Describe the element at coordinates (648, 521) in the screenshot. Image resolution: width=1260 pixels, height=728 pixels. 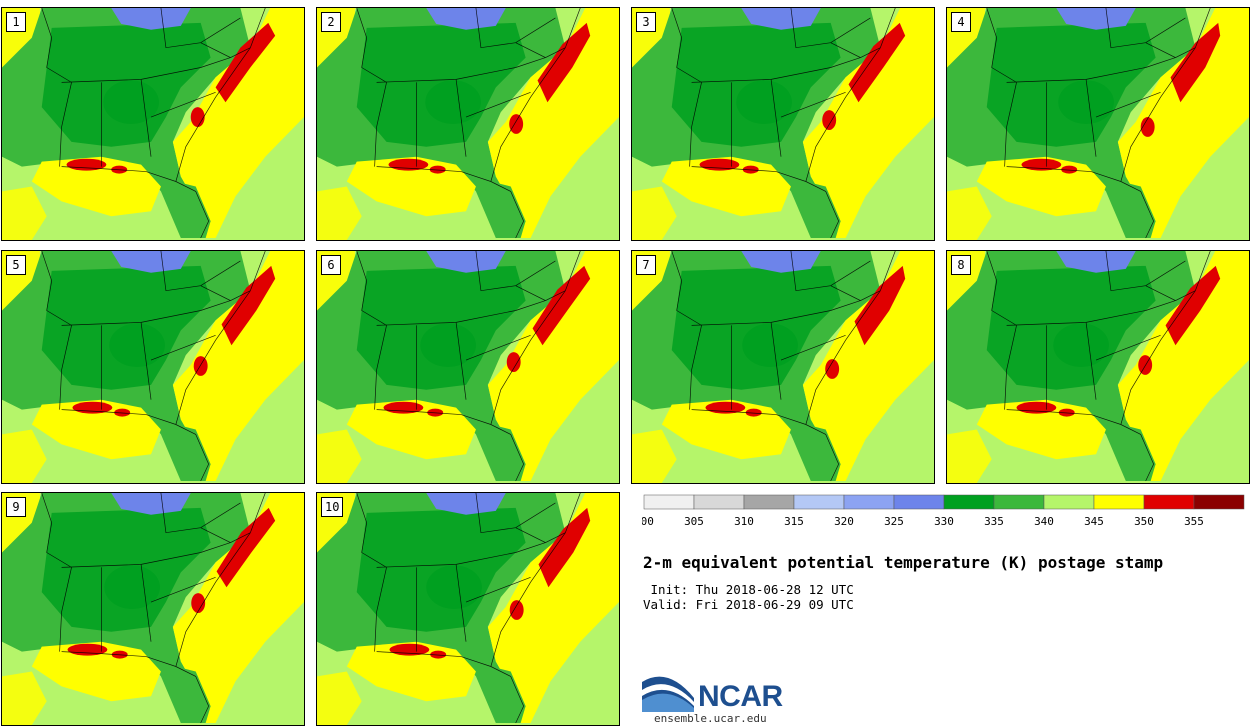
I see `colorbar-tick-label: 300` at that location.